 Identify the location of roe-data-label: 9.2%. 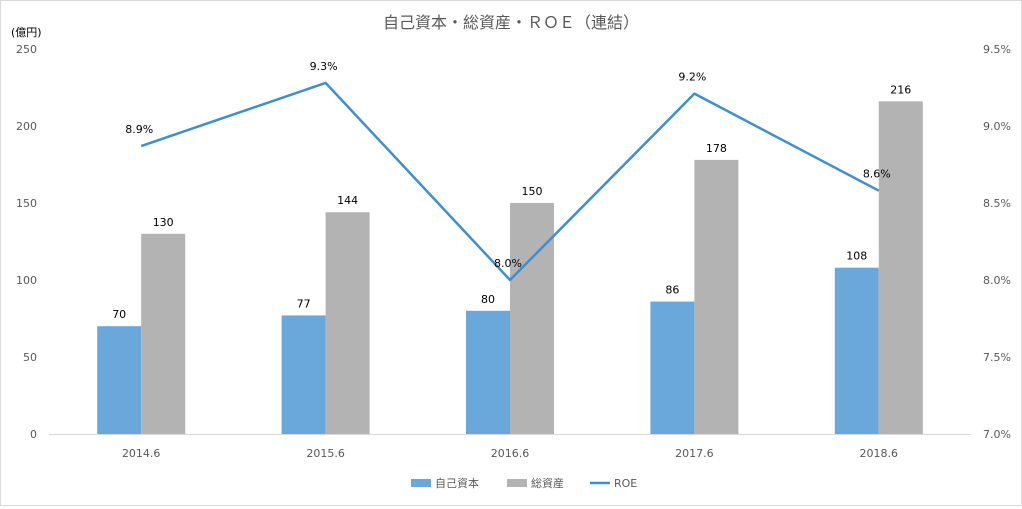
(692, 77).